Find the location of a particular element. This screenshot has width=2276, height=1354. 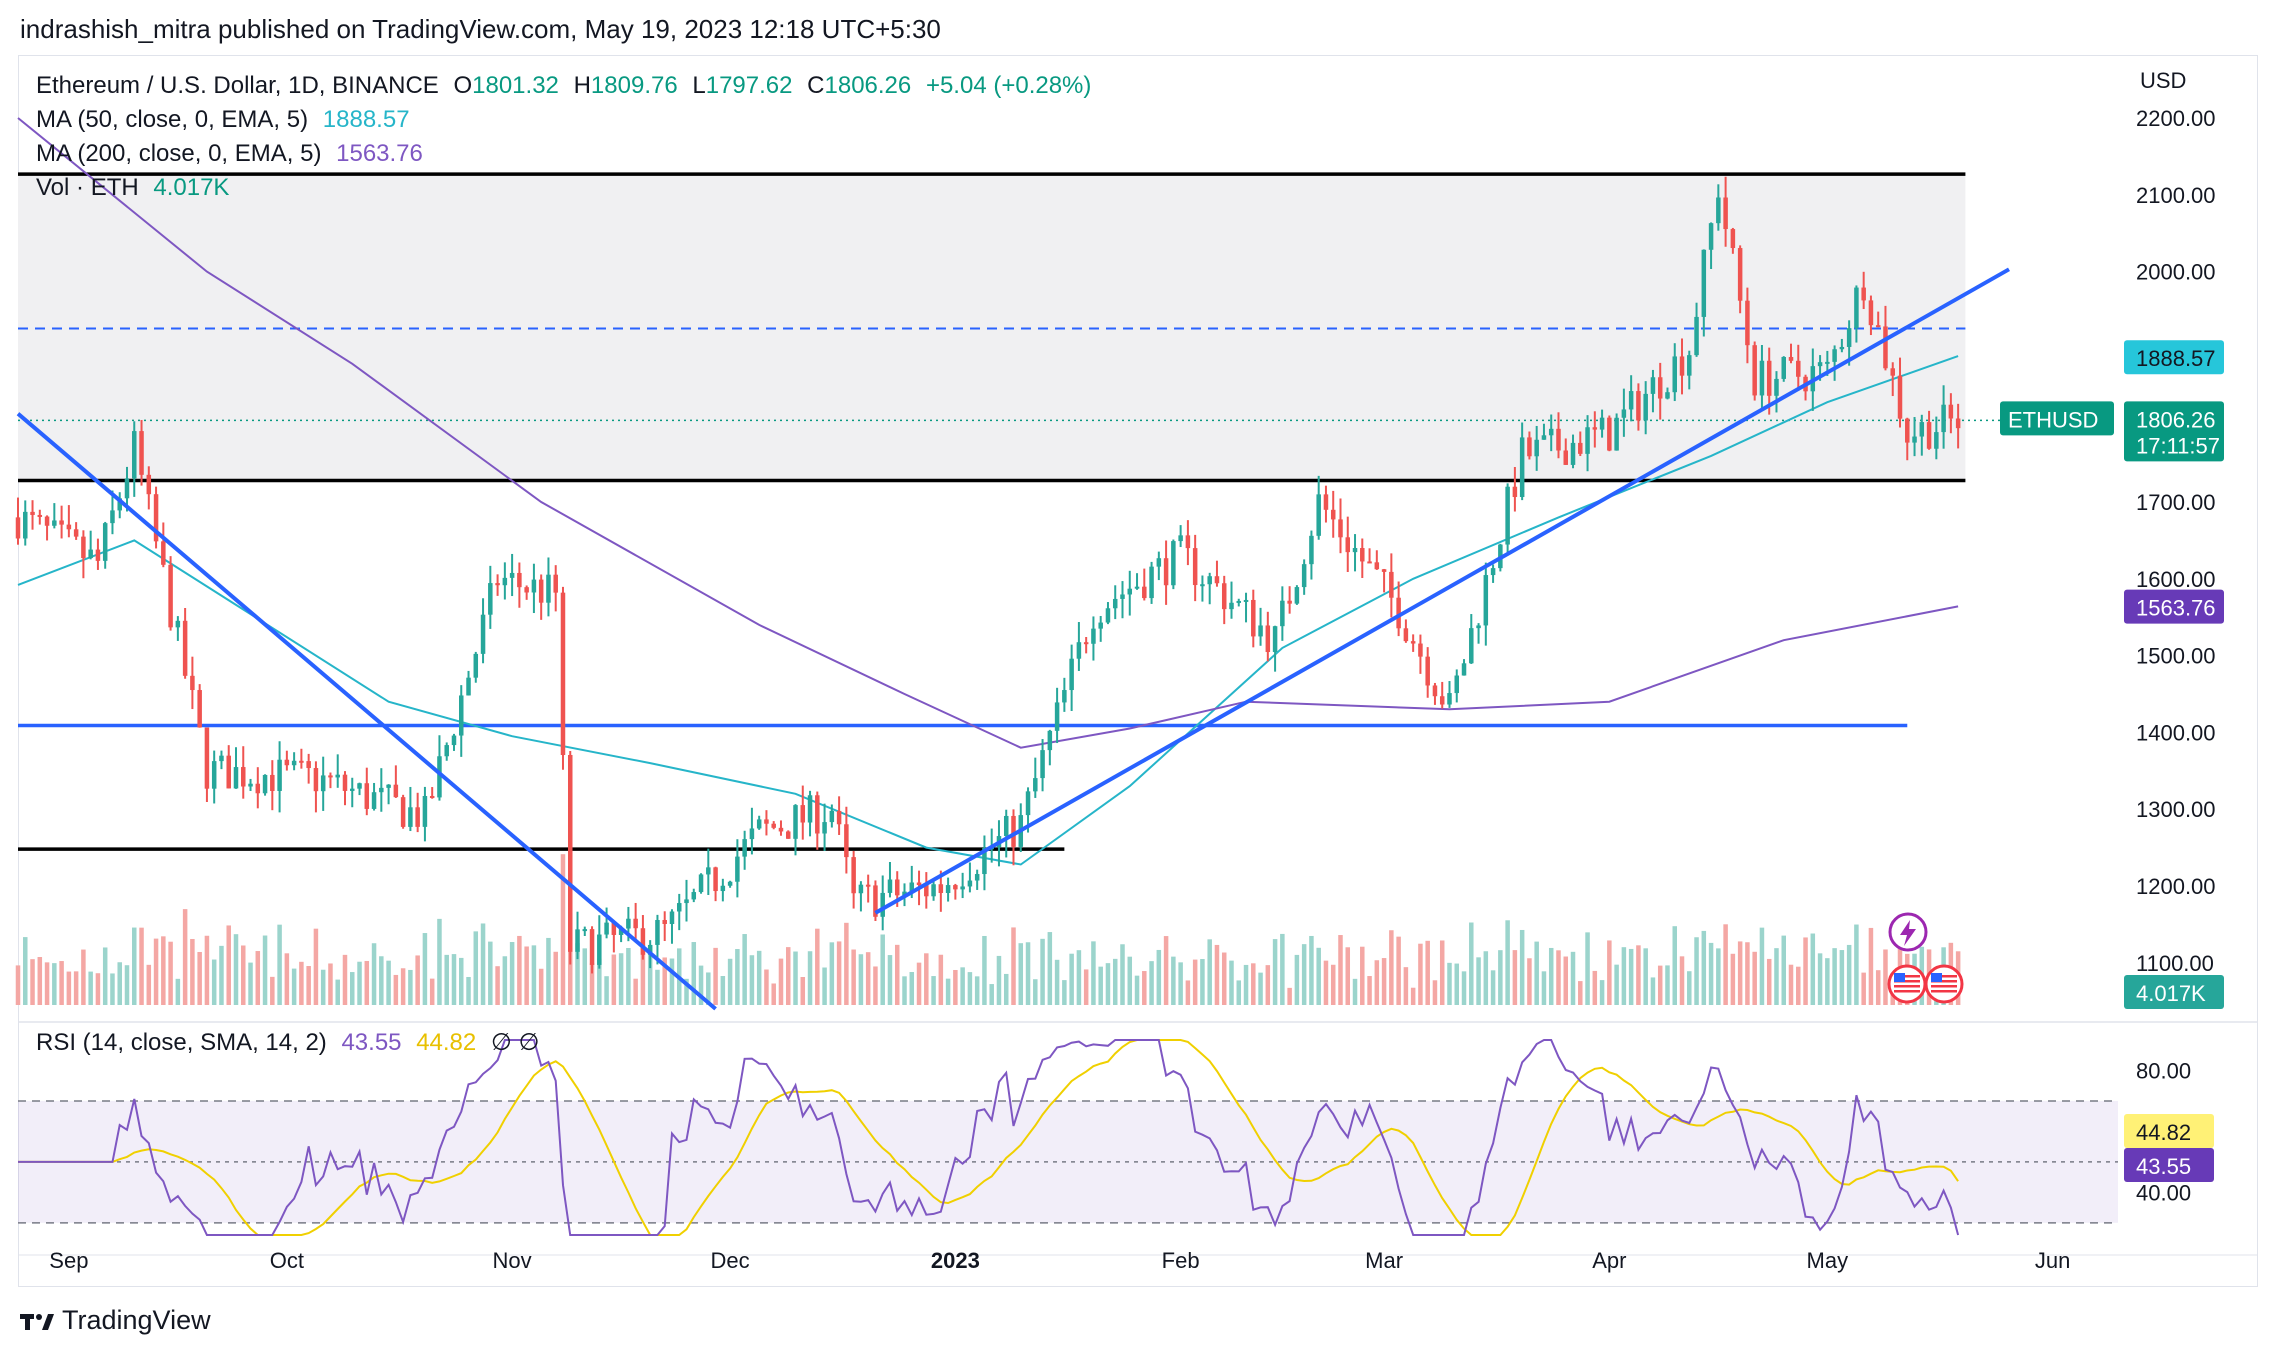

ma50-badge: 1888.57 is located at coordinates (2174, 357).